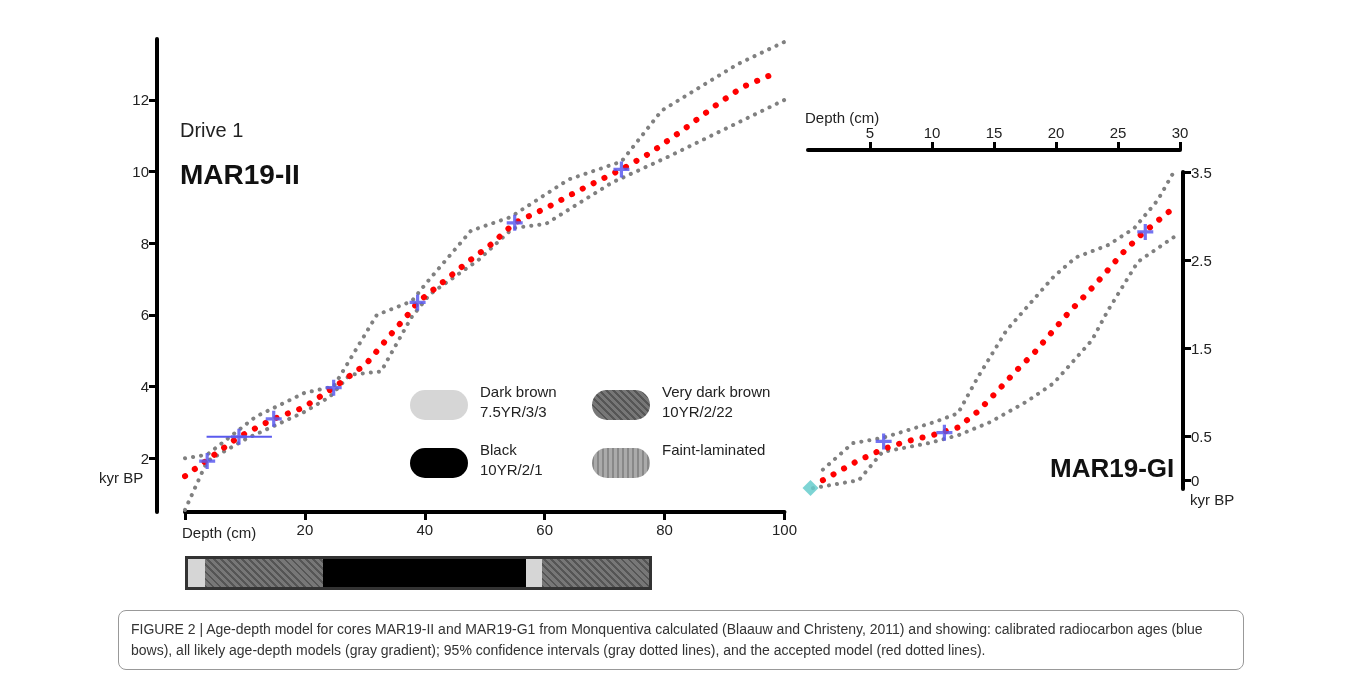 This screenshot has width=1358, height=683. I want to click on annotation: Black 10YR/2/1, so click(512, 460).